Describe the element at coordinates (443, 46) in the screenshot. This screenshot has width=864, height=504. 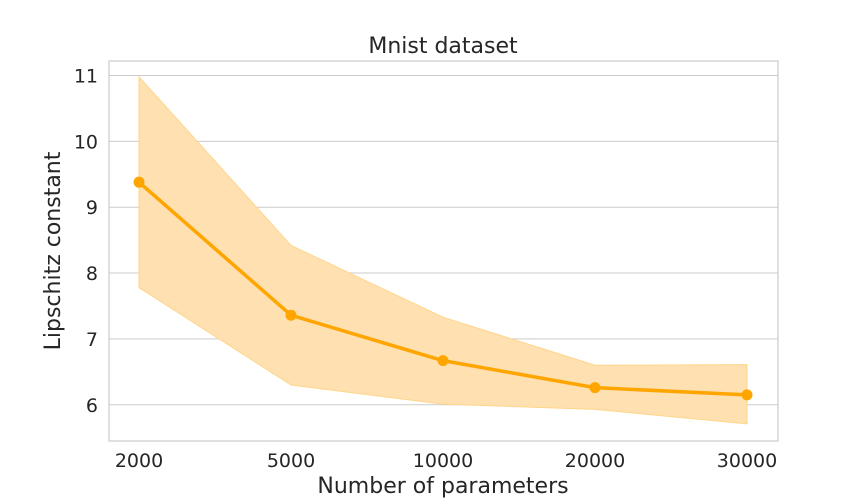
I see `chart-title: Mnist dataset` at that location.